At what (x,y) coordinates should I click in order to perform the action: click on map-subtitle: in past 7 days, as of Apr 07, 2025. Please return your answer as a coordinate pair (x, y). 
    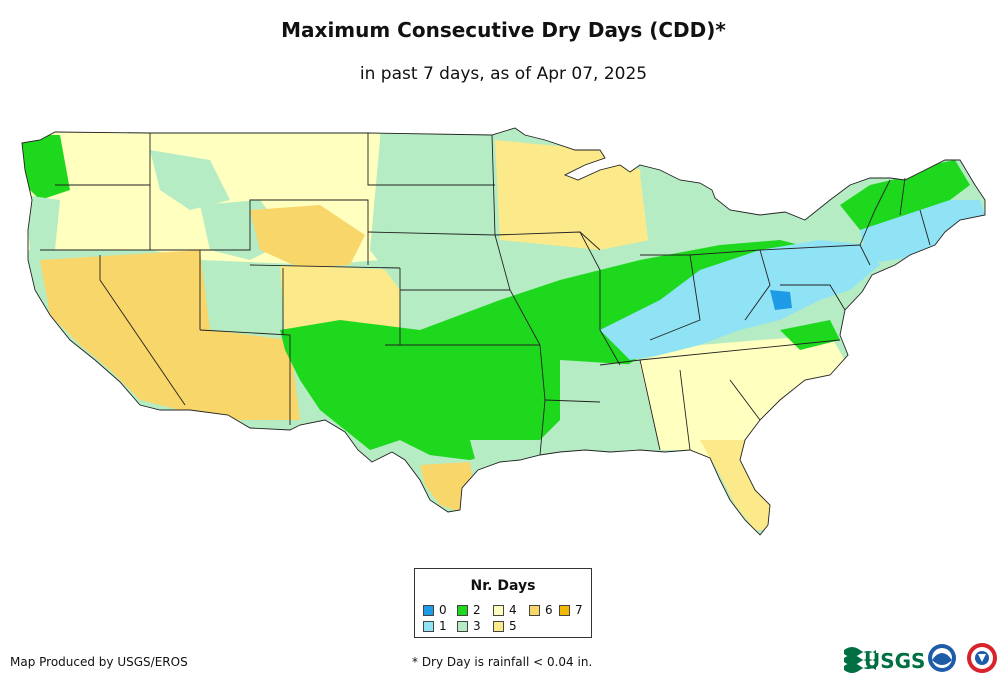
    Looking at the image, I should click on (503, 74).